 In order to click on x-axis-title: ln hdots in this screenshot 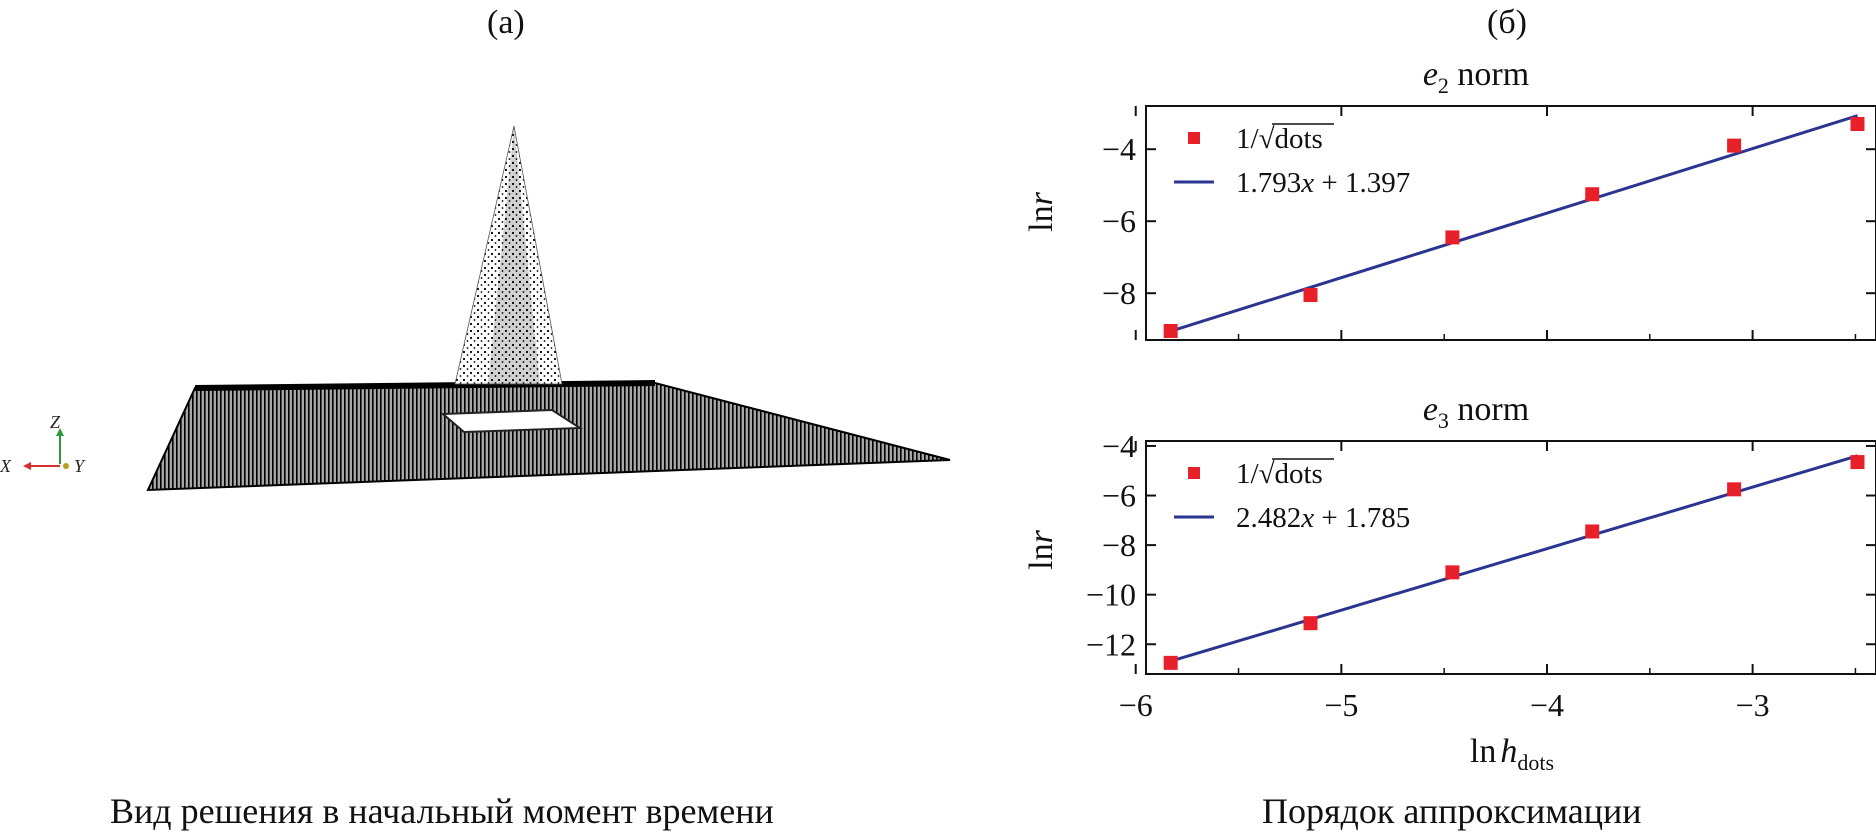, I will do `click(1512, 754)`.